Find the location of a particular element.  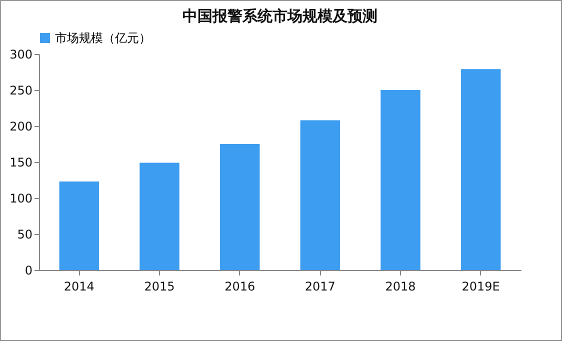

y-tick-label: 300 is located at coordinates (21, 55).